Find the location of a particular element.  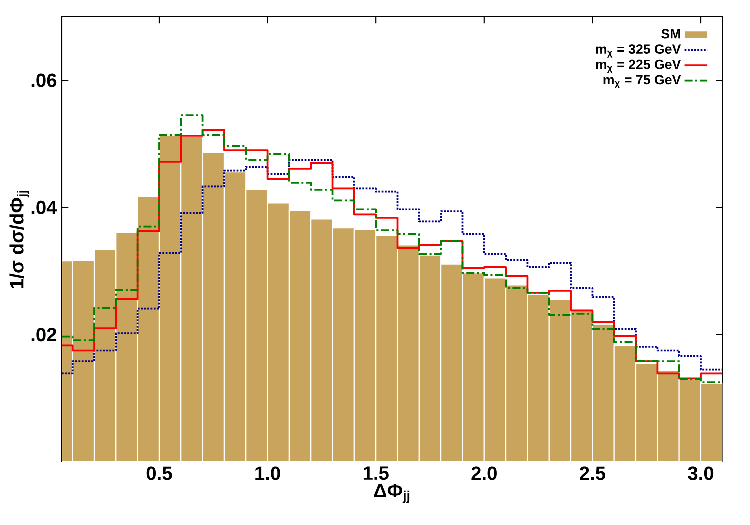

legend-label: m$_{χ}$ = 325 GeV is located at coordinates (639, 51).